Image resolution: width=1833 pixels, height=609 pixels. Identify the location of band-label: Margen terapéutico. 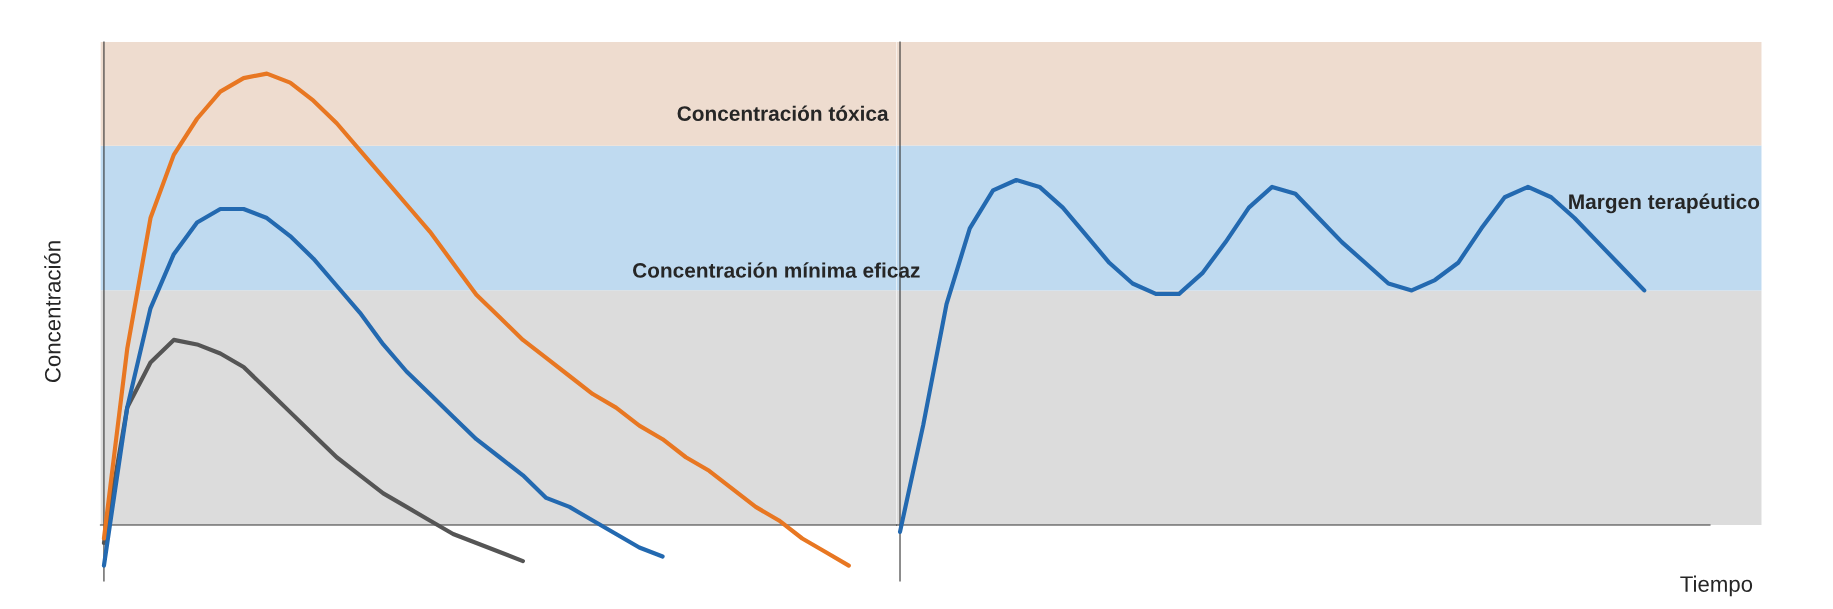
(1664, 203).